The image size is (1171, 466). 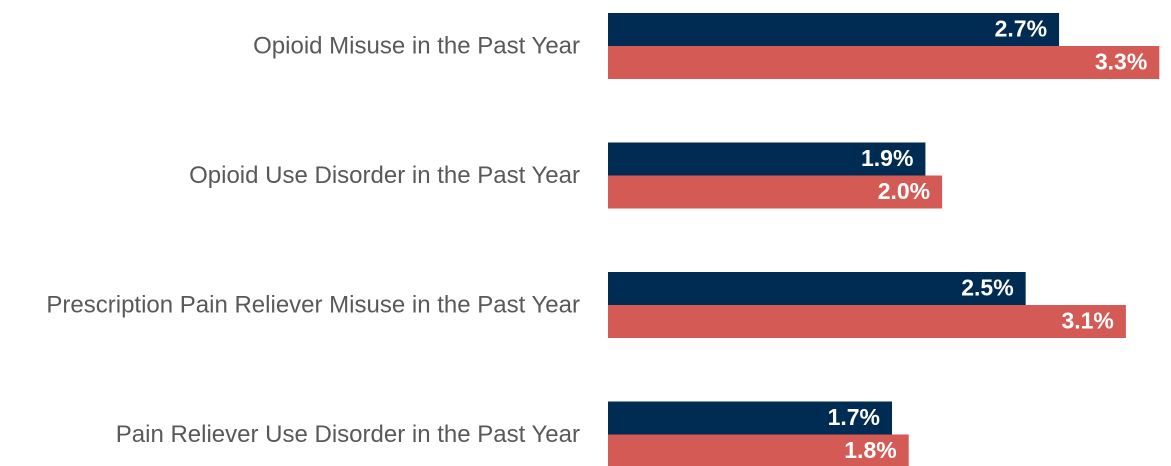 What do you see at coordinates (887, 158) in the screenshot?
I see `value-label: 1.9%` at bounding box center [887, 158].